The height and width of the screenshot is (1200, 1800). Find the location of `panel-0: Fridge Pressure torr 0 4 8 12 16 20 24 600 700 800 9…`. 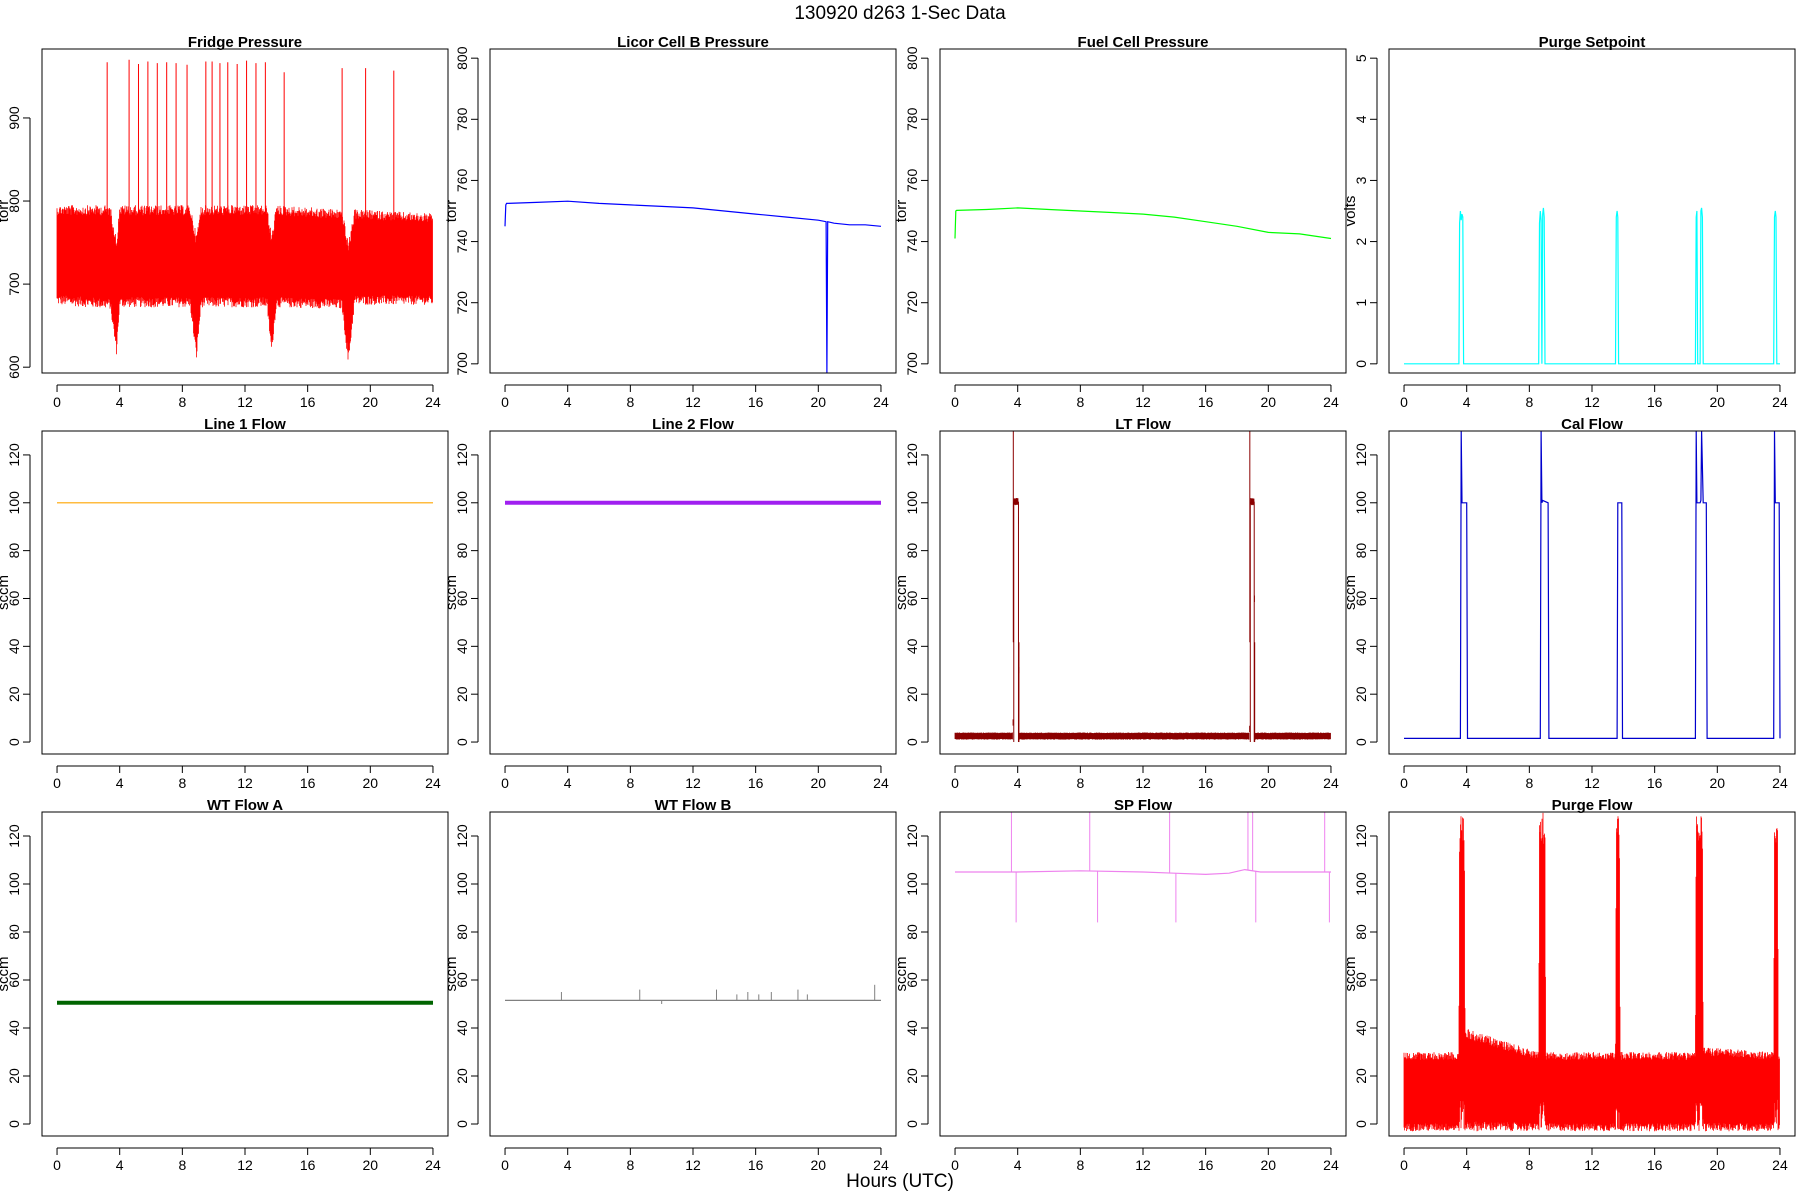

panel-0: Fridge Pressure torr 0 4 8 12 16 20 24 600 700 800 9… is located at coordinates (224, 222).